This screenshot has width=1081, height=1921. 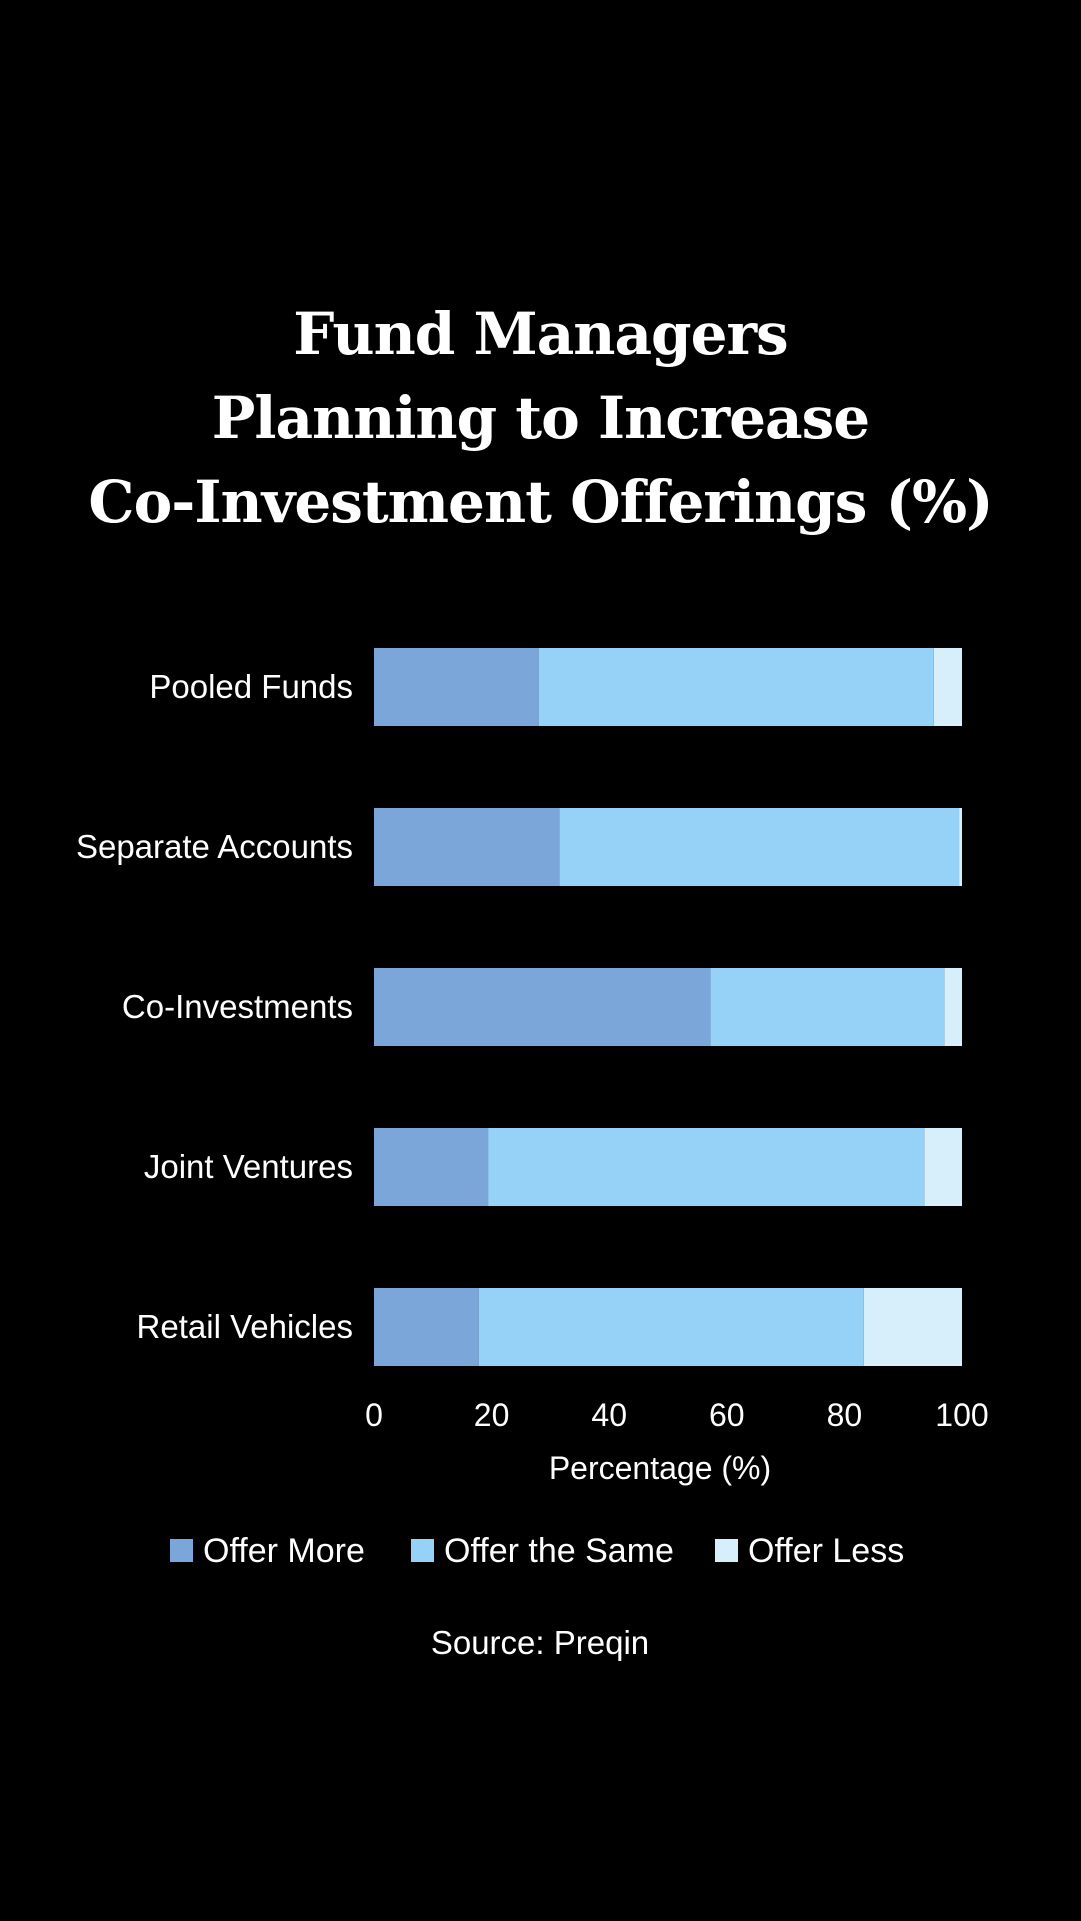 What do you see at coordinates (660, 1468) in the screenshot?
I see `x-axis-title: Percentage (%)` at bounding box center [660, 1468].